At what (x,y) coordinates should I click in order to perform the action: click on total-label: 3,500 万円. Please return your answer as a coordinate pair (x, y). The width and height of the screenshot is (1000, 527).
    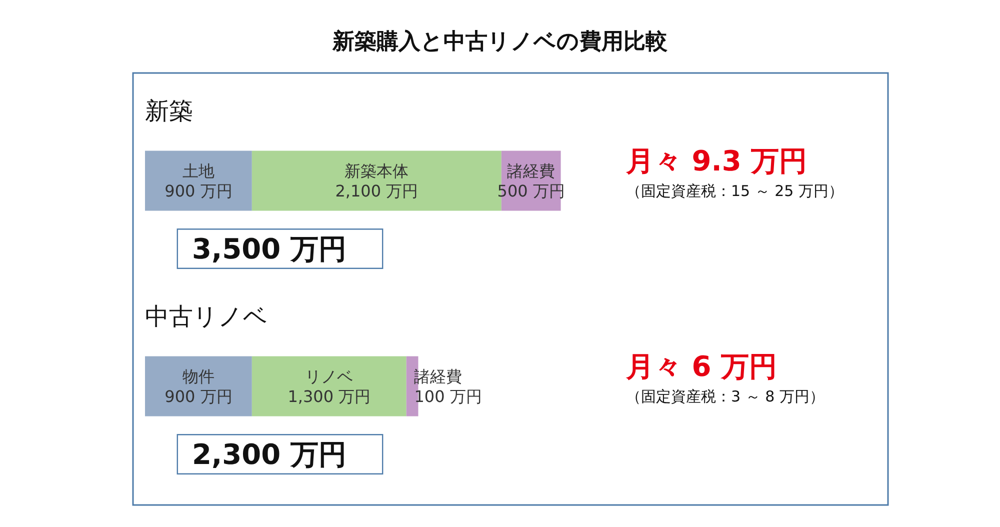
    Looking at the image, I should click on (269, 249).